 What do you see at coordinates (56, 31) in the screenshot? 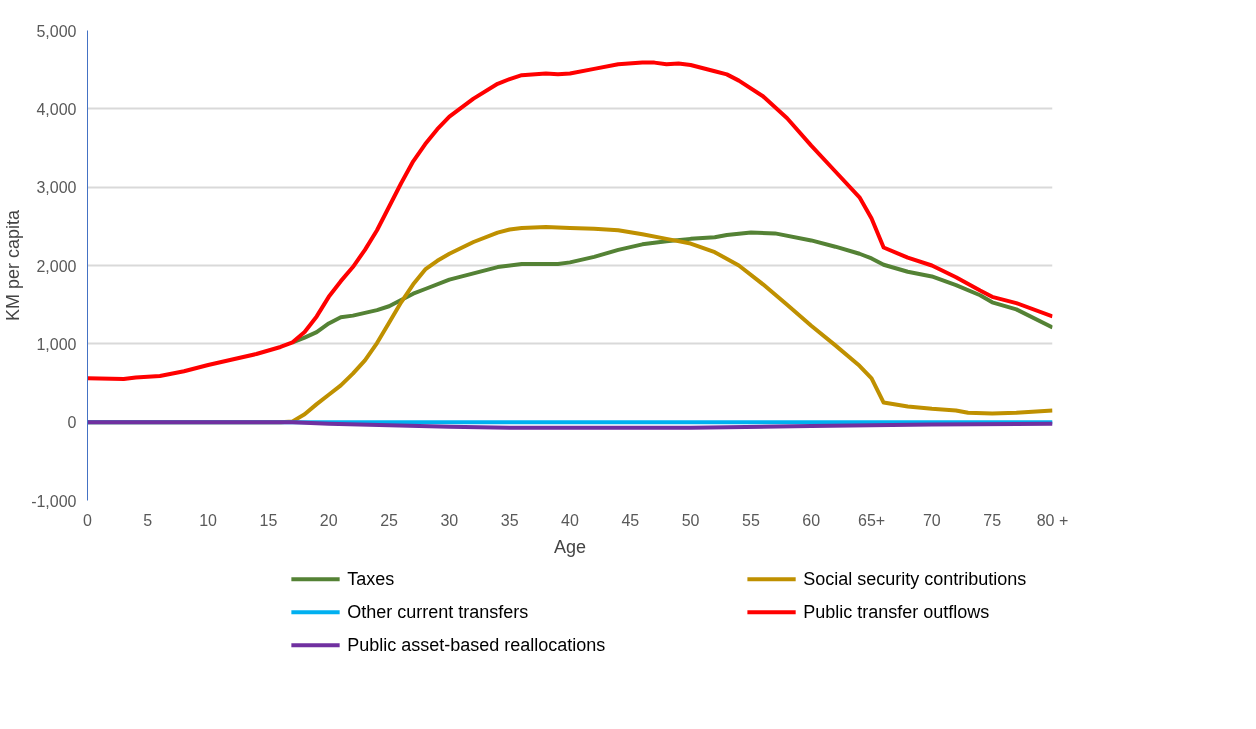
I see `y-tick-label: 5,000` at bounding box center [56, 31].